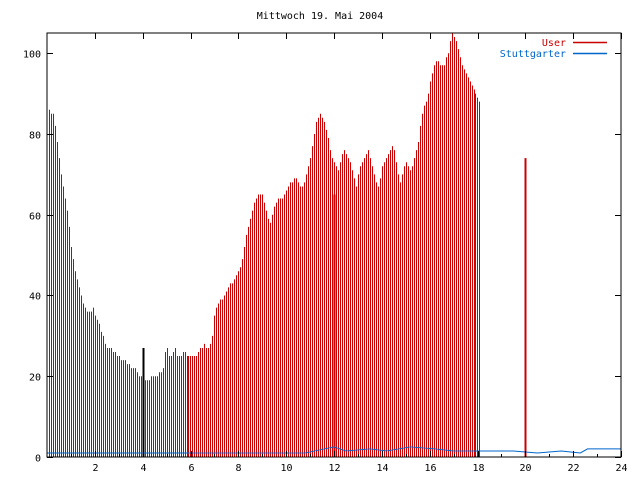  I want to click on legend: User Stuttgarter, so click(553, 49).